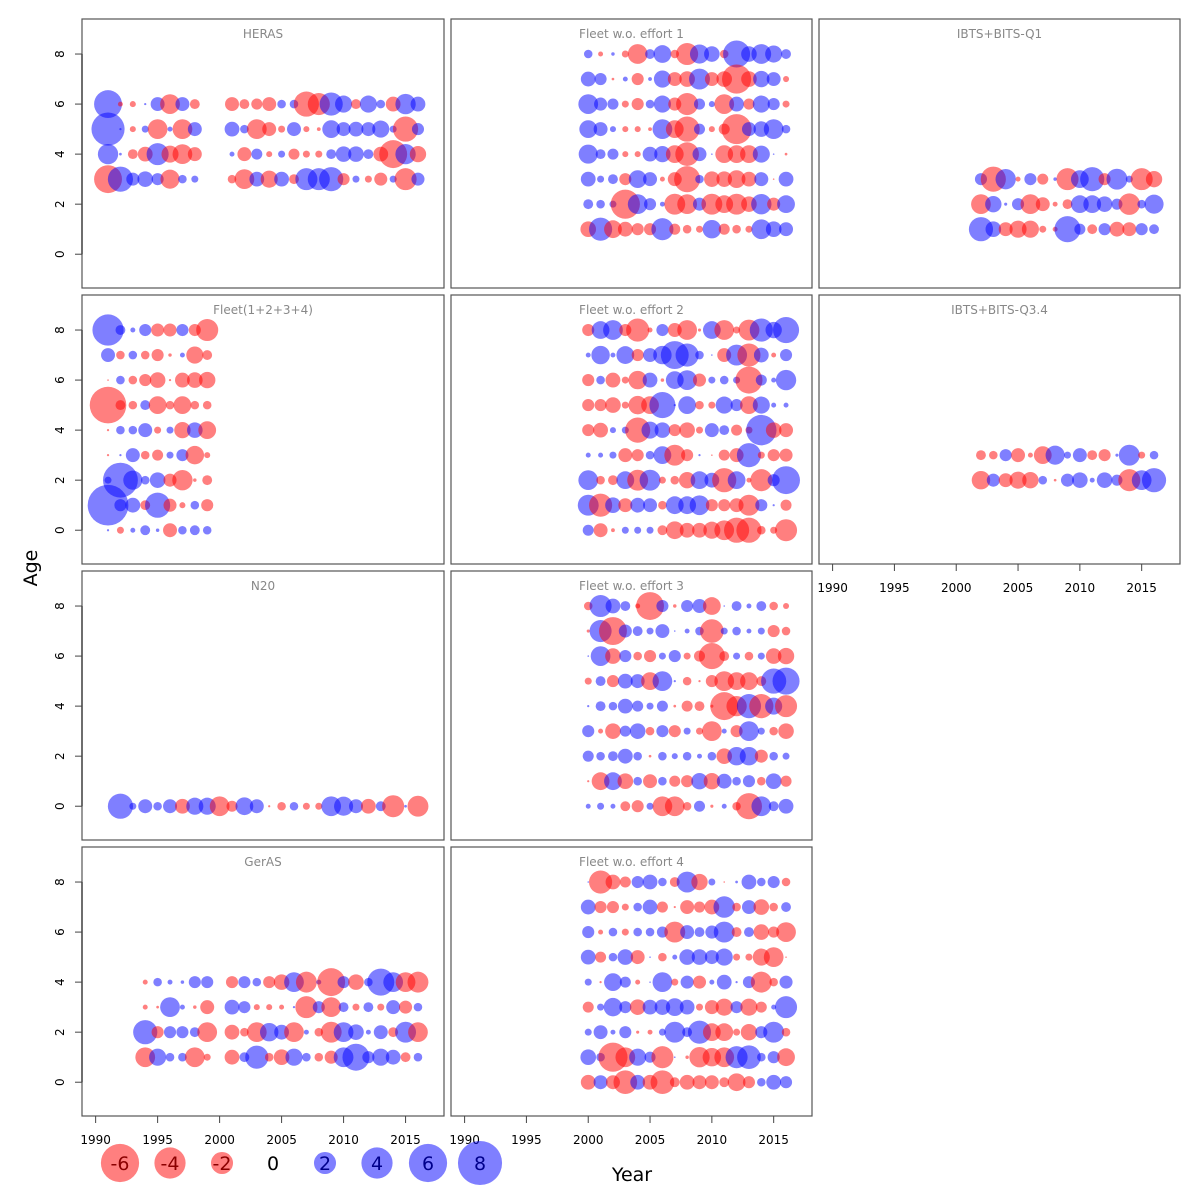  Describe the element at coordinates (60, 104) in the screenshot. I see `y-tick-label: 6` at that location.